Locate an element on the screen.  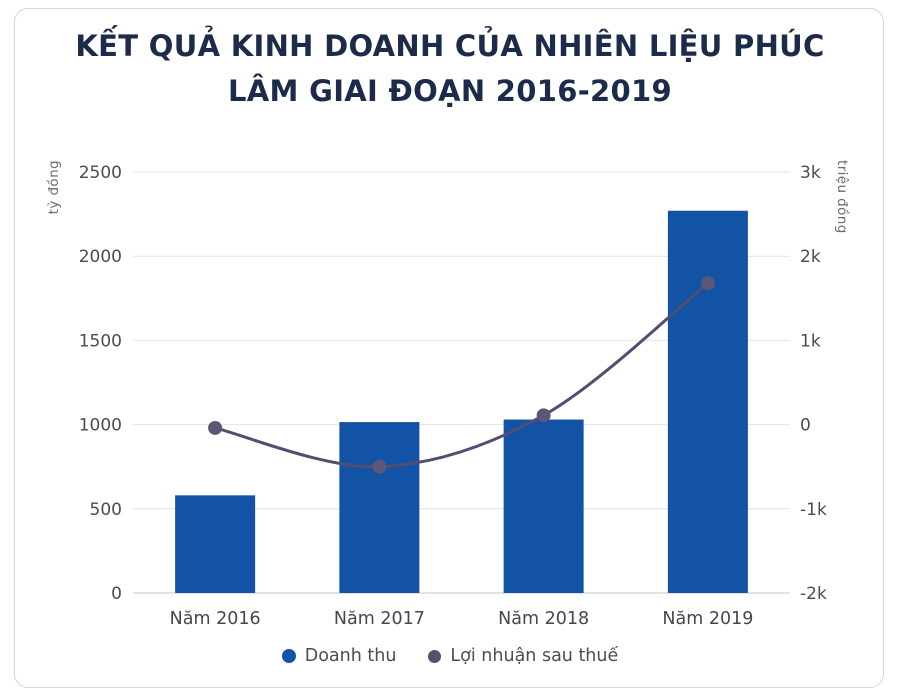
legend-item-loi-nhuan-sau-thue: Lợi nhuận sau thuế is located at coordinates (523, 656).